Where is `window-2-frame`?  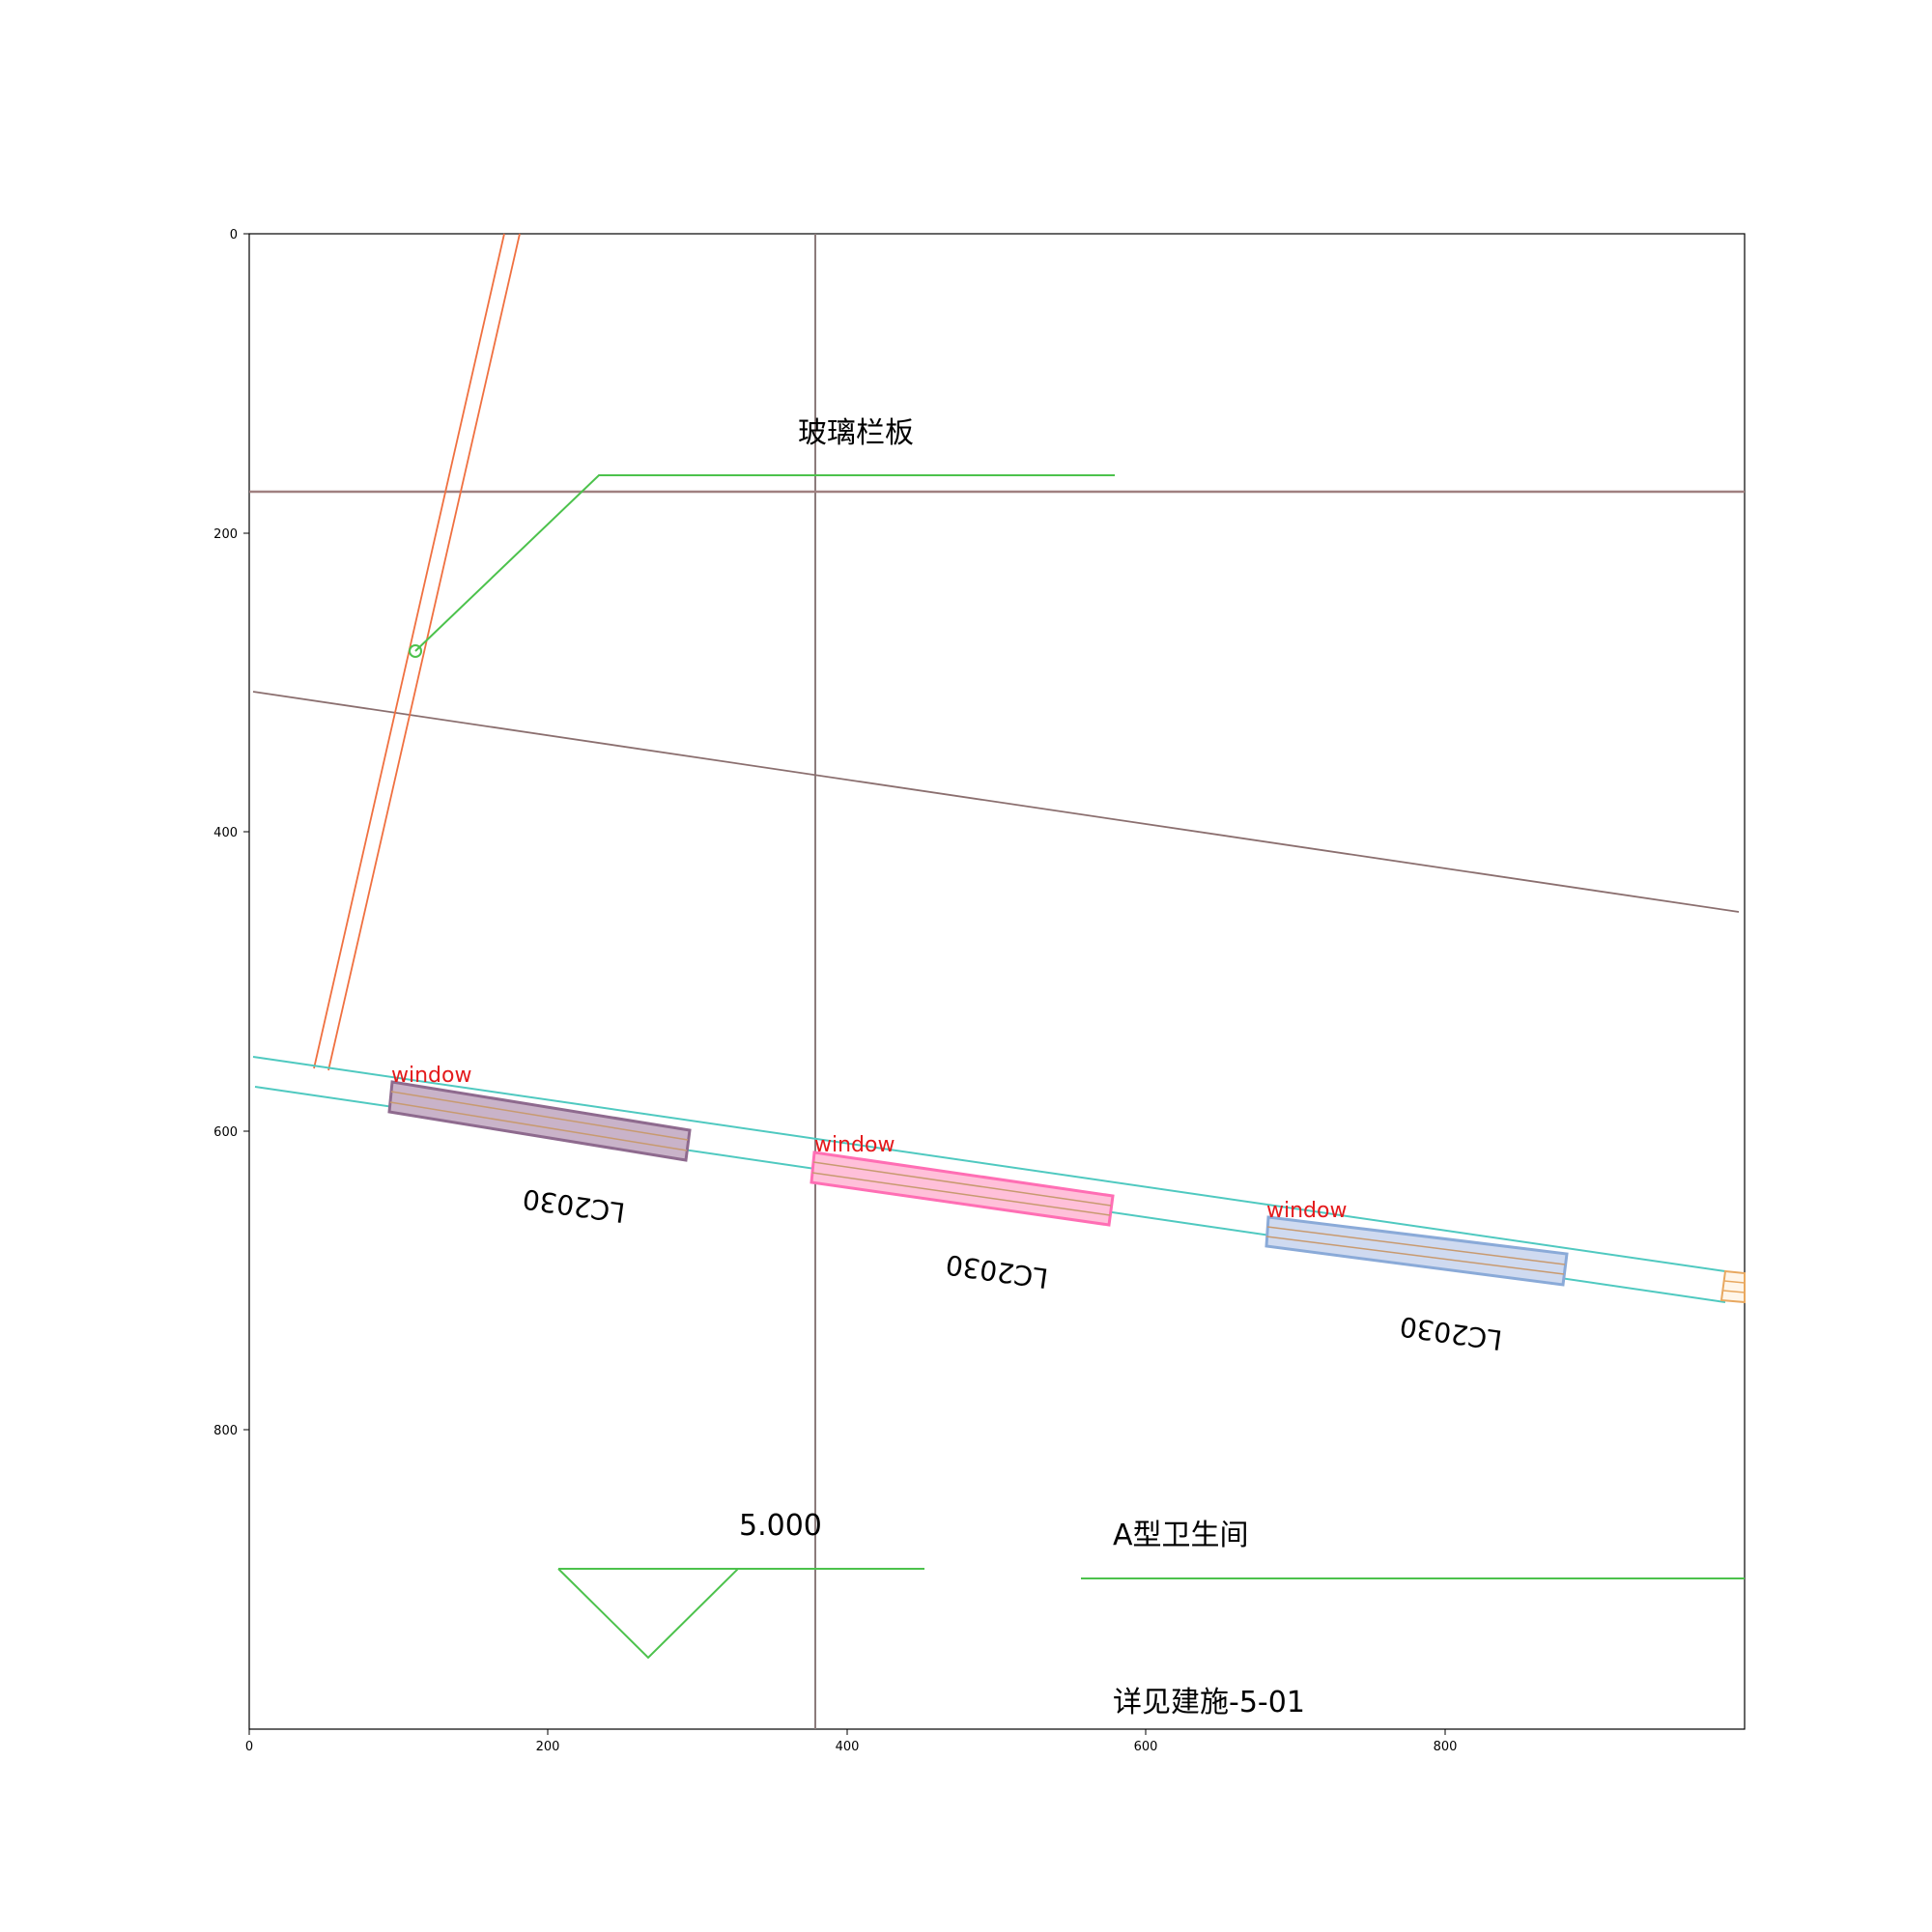
window-2-frame is located at coordinates (962, 1189).